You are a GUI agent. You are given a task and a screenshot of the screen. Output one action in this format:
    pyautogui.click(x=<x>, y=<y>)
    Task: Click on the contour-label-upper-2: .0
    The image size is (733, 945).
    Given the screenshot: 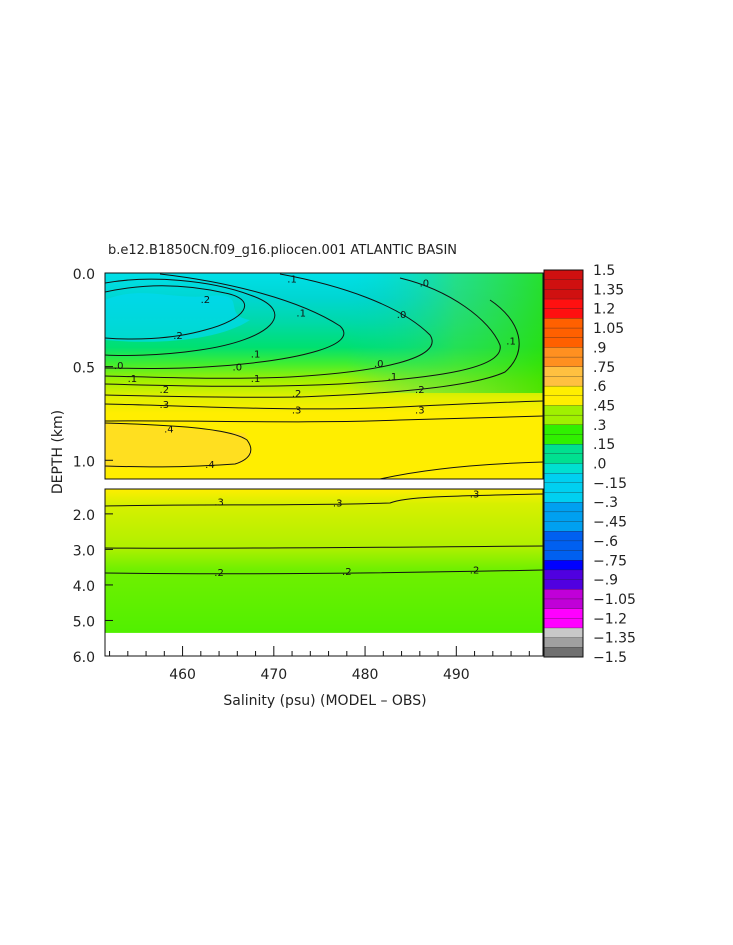 What is the action you would take?
    pyautogui.click(x=425, y=283)
    